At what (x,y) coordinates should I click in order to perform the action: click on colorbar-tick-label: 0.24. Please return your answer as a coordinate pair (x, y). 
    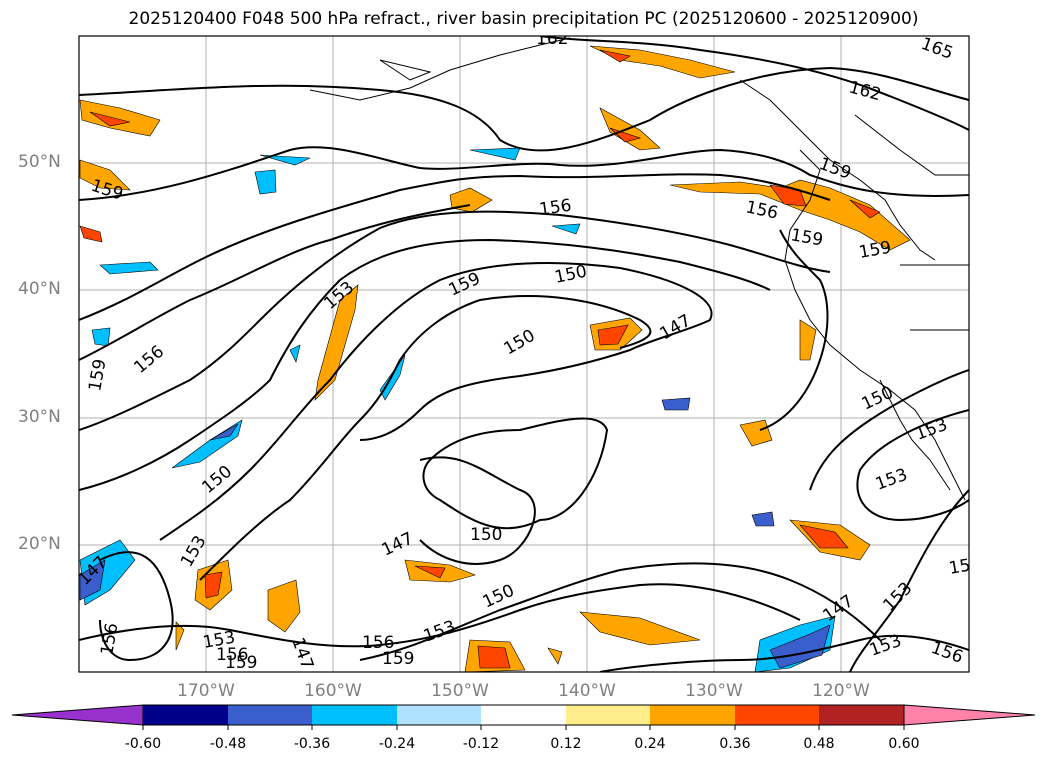
    Looking at the image, I should click on (650, 744).